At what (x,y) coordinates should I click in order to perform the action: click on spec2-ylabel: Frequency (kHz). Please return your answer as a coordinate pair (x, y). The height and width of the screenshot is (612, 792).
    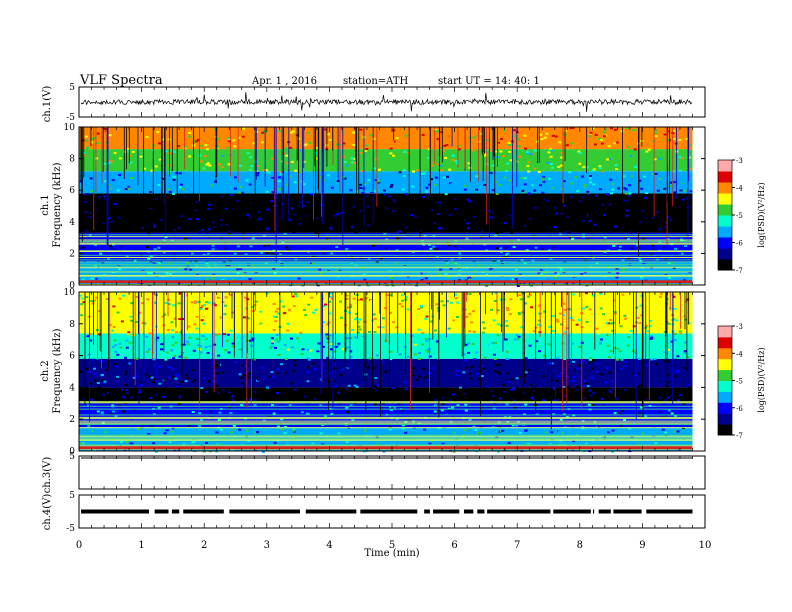
    Looking at the image, I should click on (57, 370).